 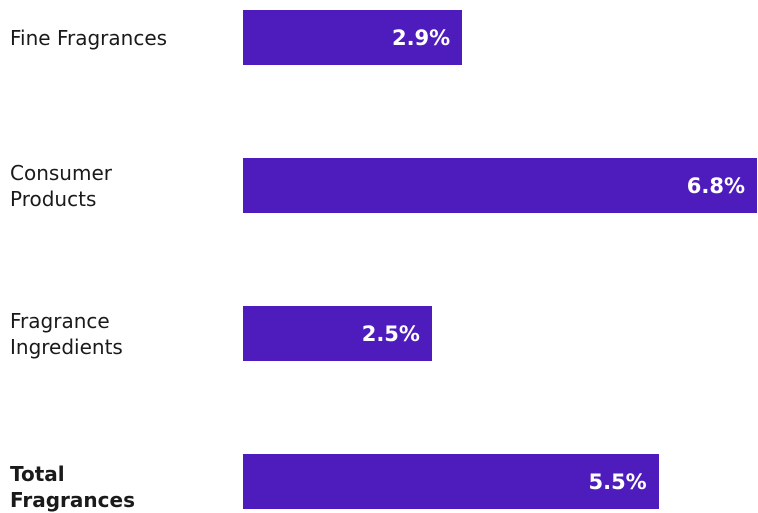 I want to click on bar-row: Fragrance Ingredients 2.5%, so click(x=379, y=333).